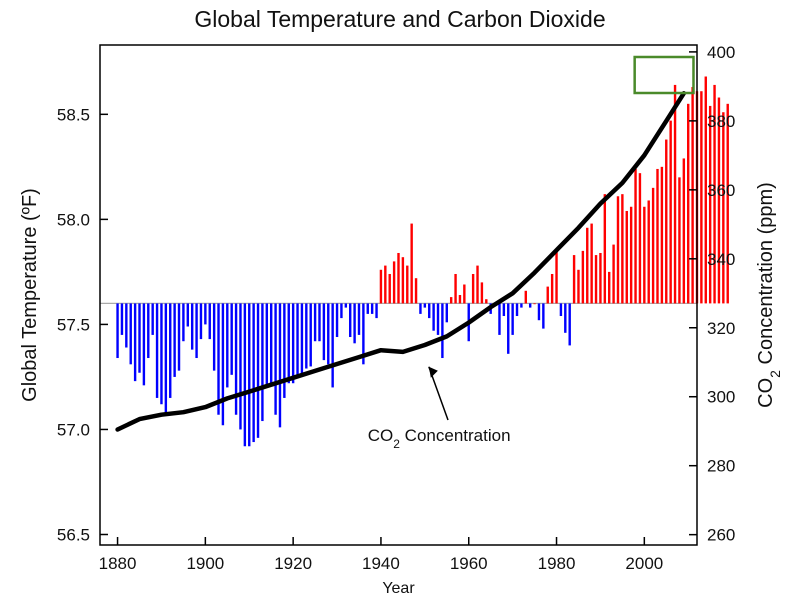 This screenshot has height=606, width=800. I want to click on left-axis-label: Global Temperature (ºF), so click(30, 295).